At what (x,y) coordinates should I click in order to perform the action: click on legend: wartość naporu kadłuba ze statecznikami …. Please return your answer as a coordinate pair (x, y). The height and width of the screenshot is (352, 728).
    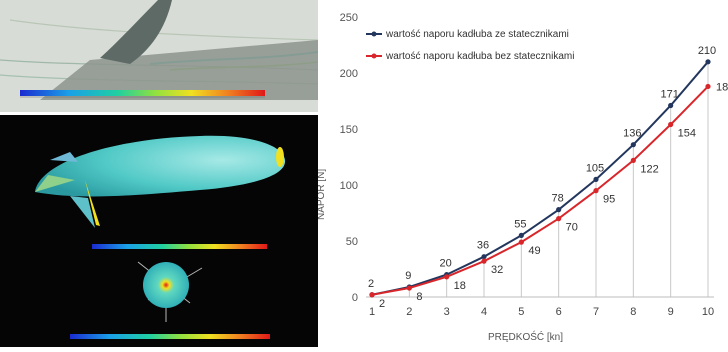
    Looking at the image, I should click on (470, 45).